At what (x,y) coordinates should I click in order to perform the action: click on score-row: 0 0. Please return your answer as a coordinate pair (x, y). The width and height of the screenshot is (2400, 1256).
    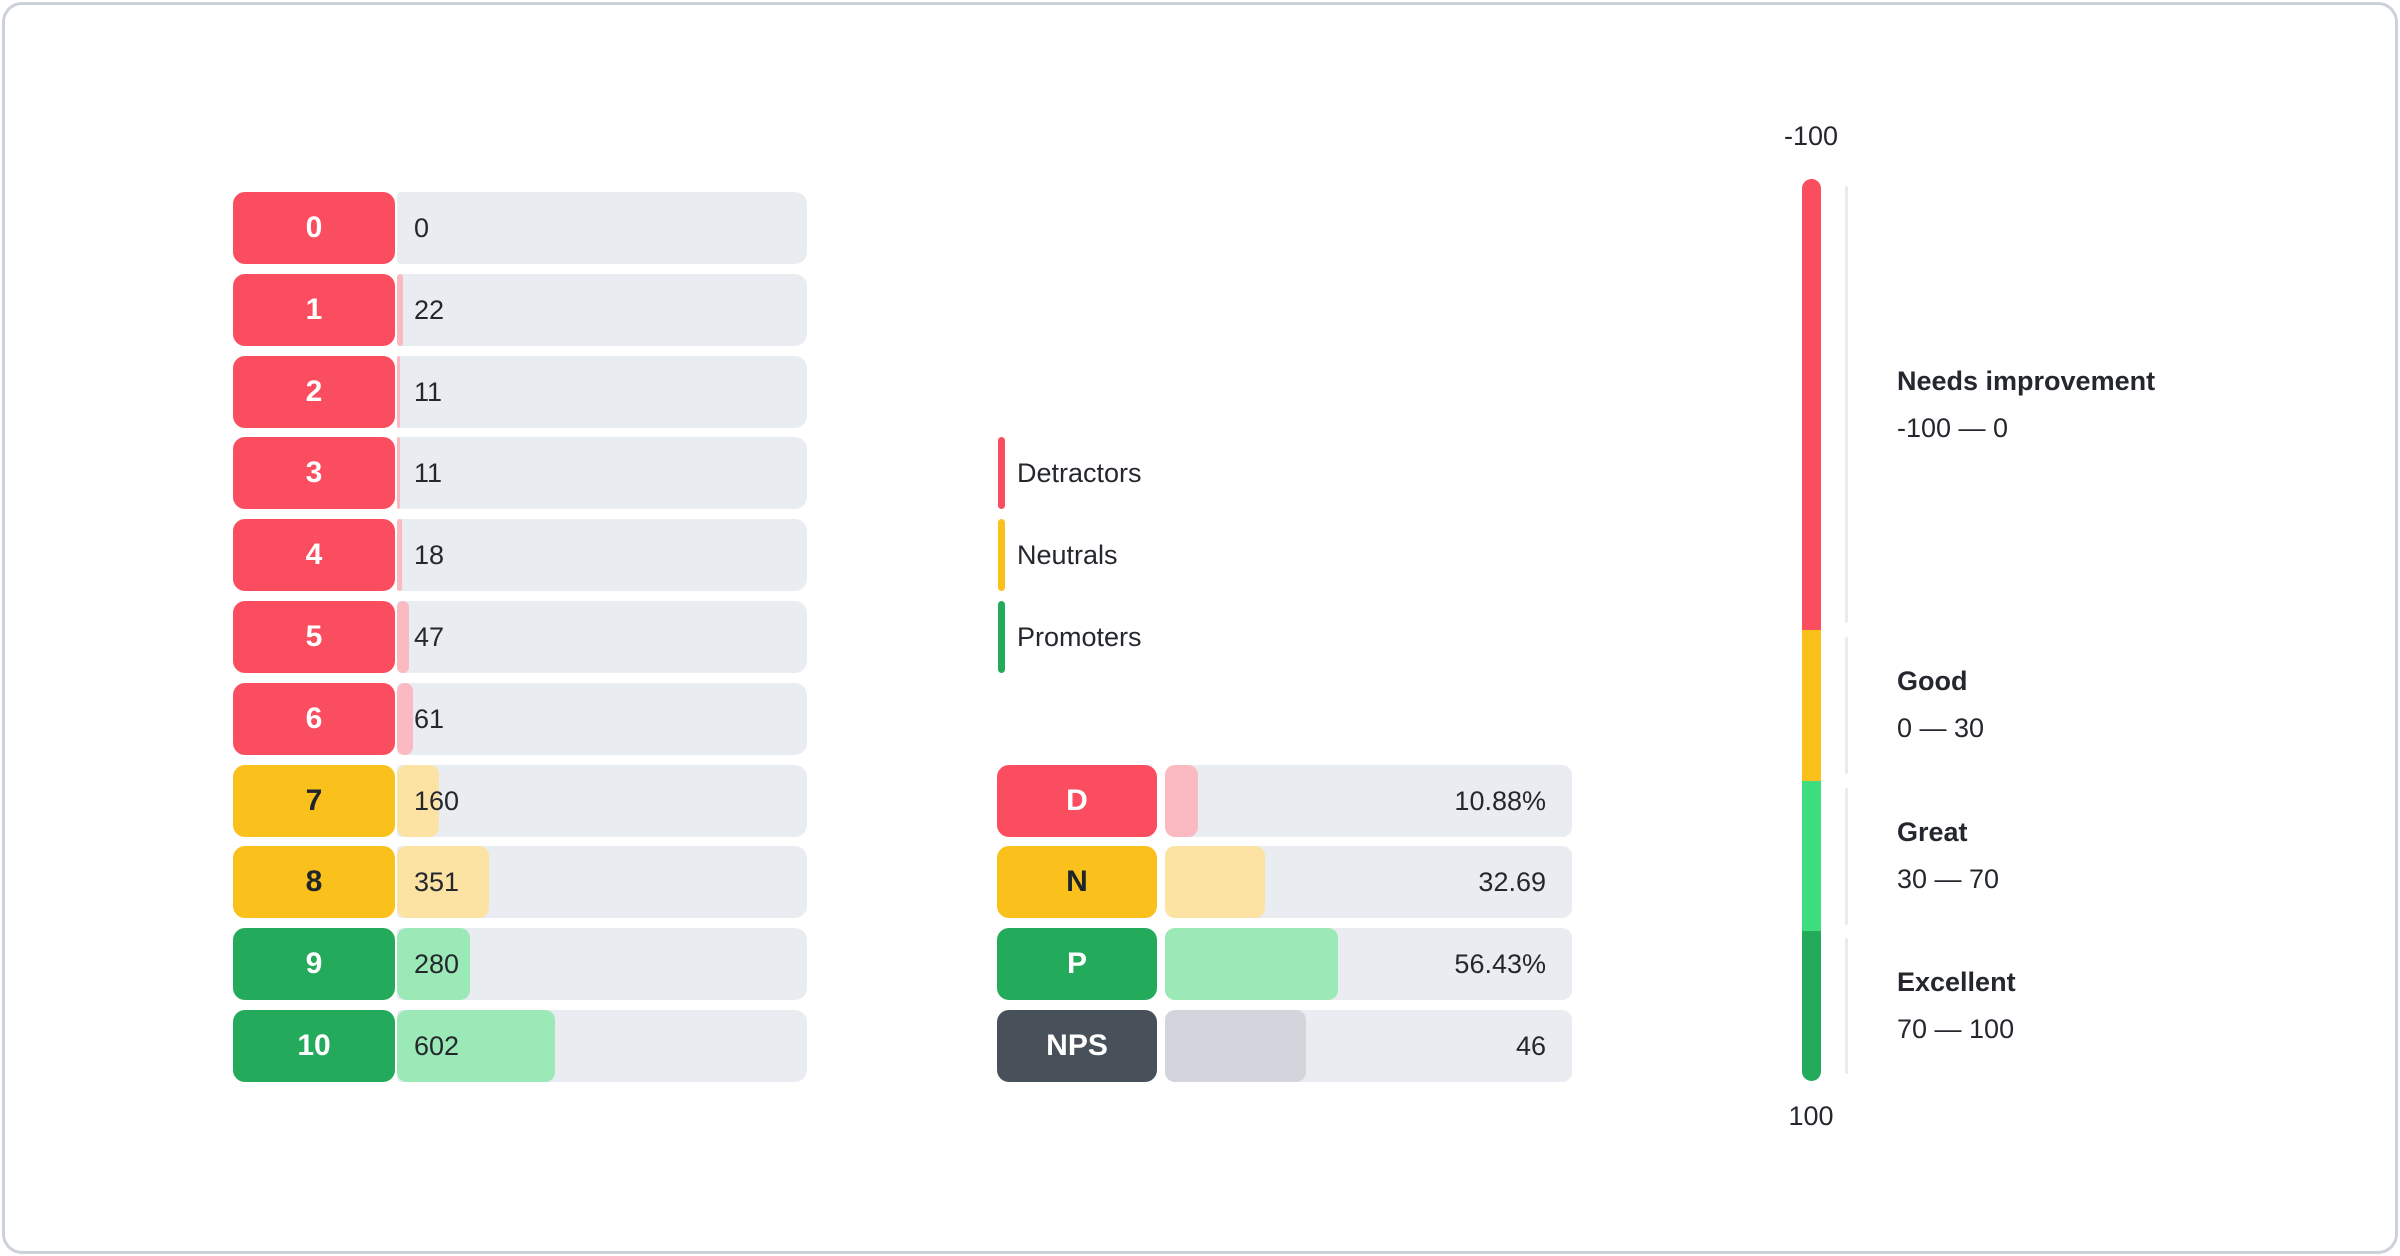
    Looking at the image, I should click on (520, 228).